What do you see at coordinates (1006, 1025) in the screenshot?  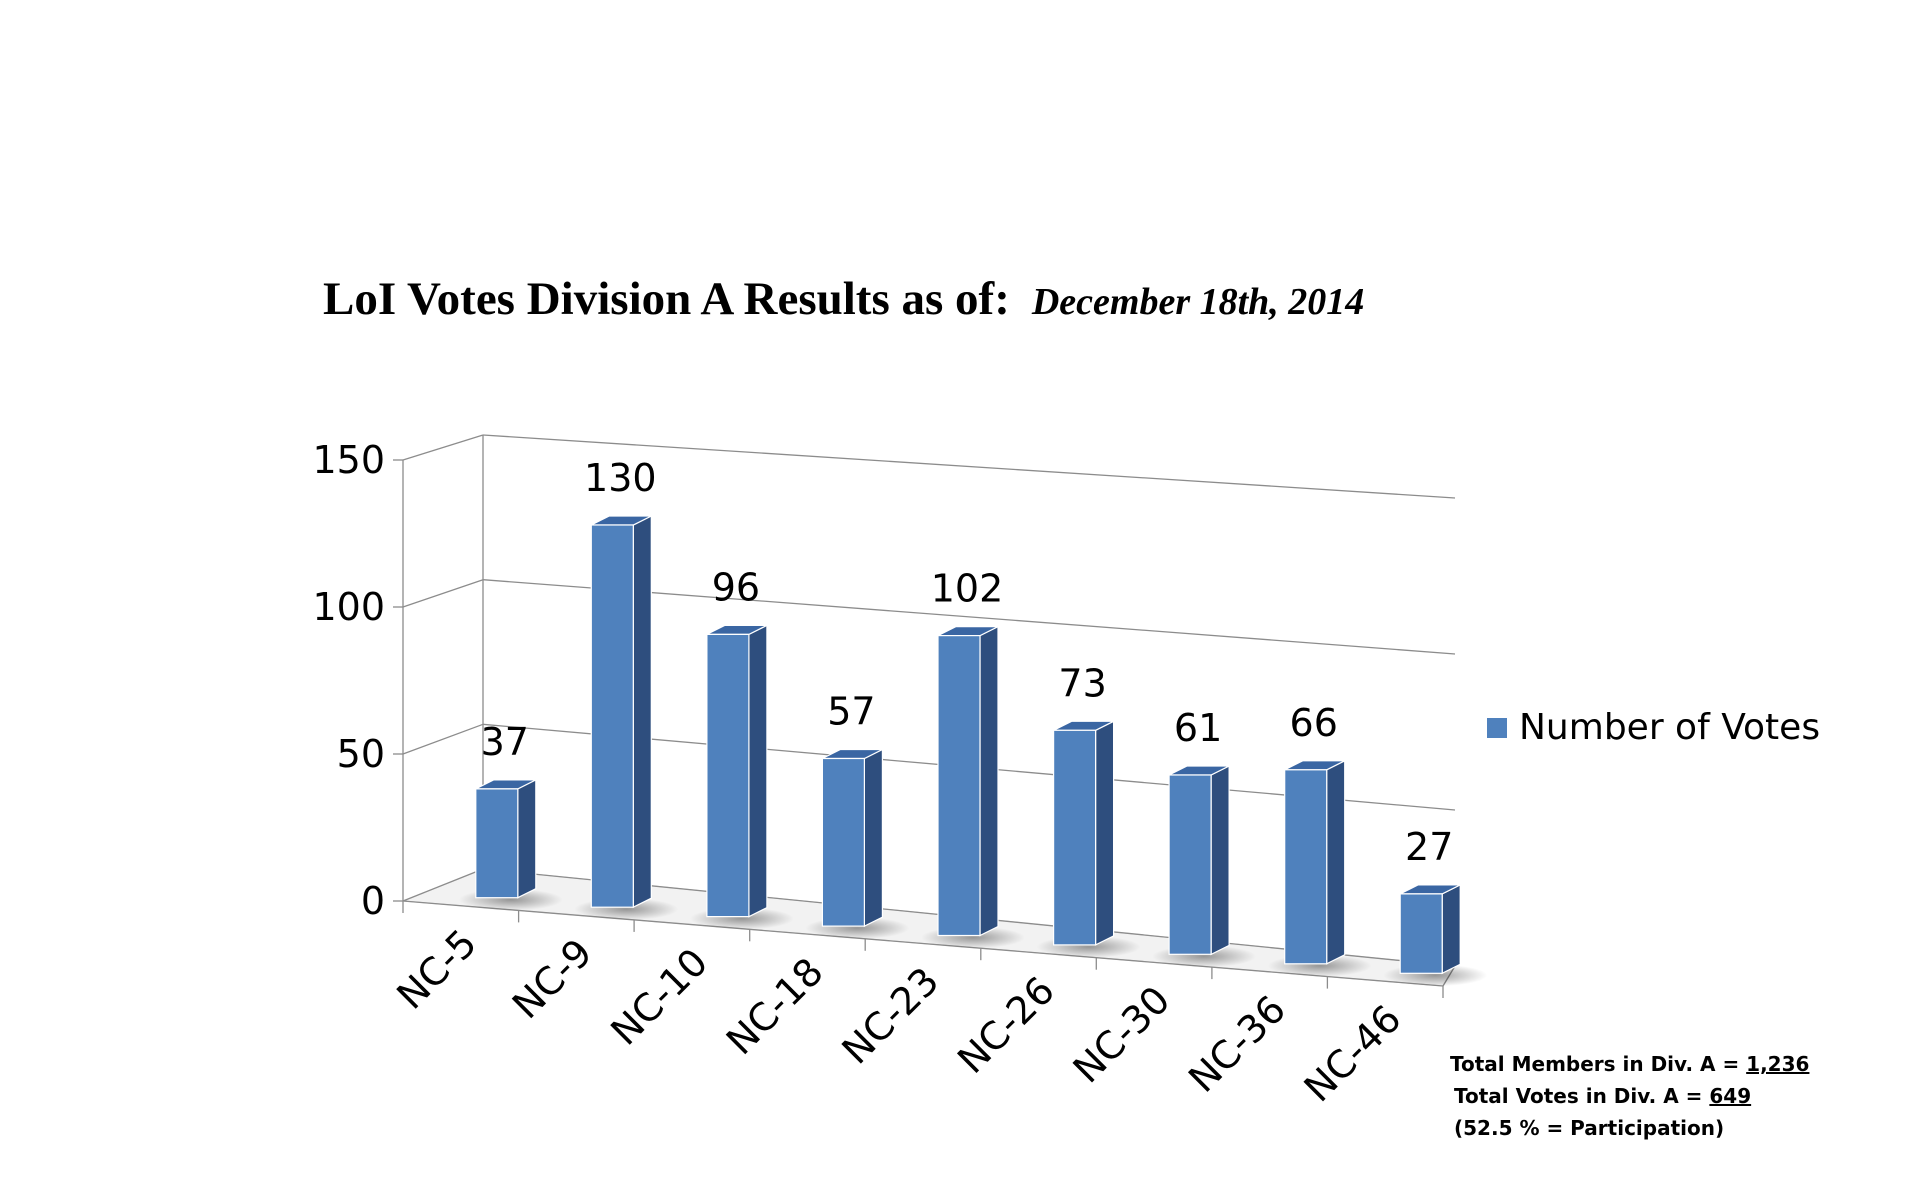 I see `category-label-NC-26: NC-26` at bounding box center [1006, 1025].